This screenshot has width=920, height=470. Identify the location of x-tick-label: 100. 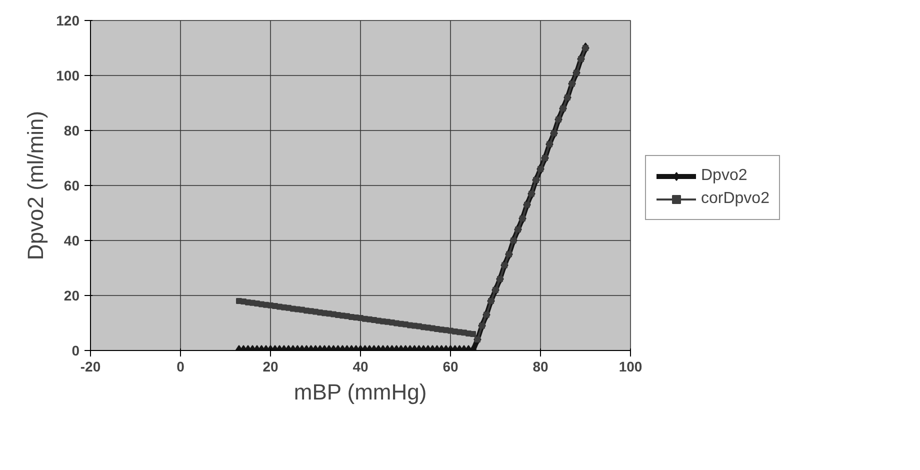
(630, 366).